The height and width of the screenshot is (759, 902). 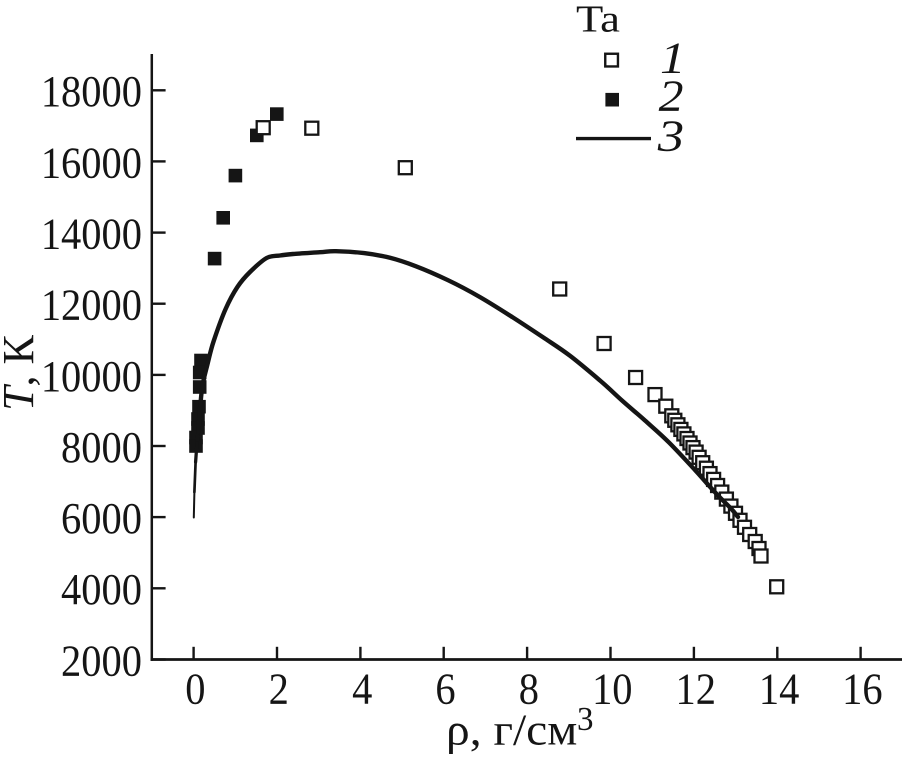 What do you see at coordinates (862, 689) in the screenshot?
I see `svg-text: 16` at bounding box center [862, 689].